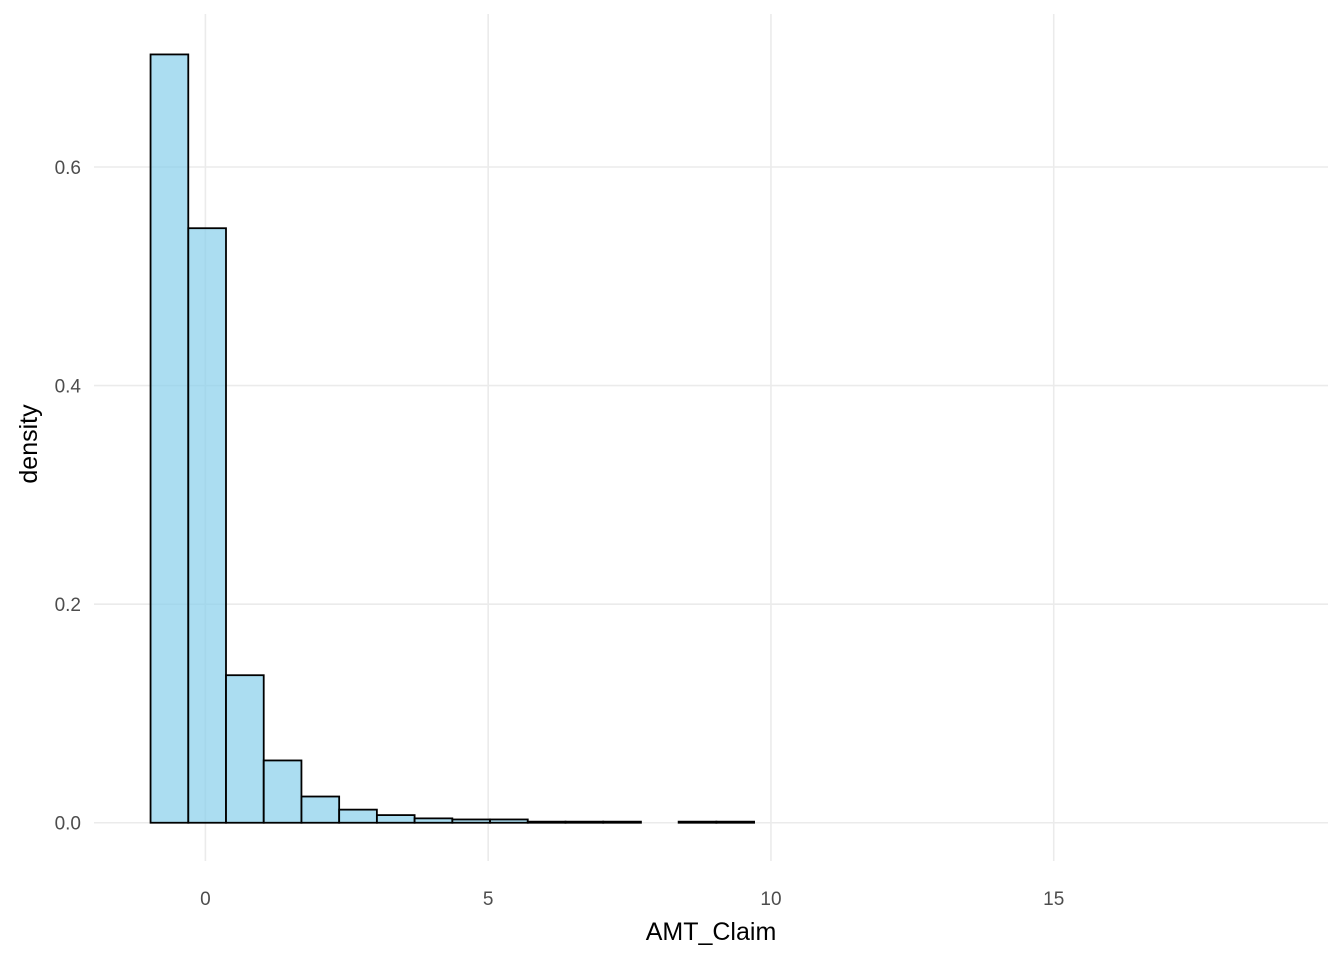 The height and width of the screenshot is (960, 1344). Describe the element at coordinates (68, 168) in the screenshot. I see `y-tick-label: 0.6` at that location.